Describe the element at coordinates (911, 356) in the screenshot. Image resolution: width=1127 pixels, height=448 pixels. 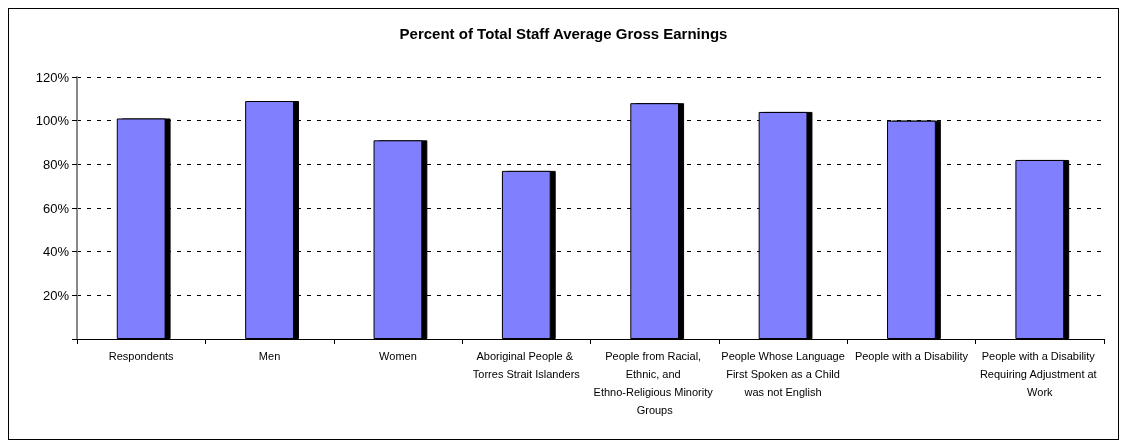
I see `x-tick-label: People with a Disability` at that location.